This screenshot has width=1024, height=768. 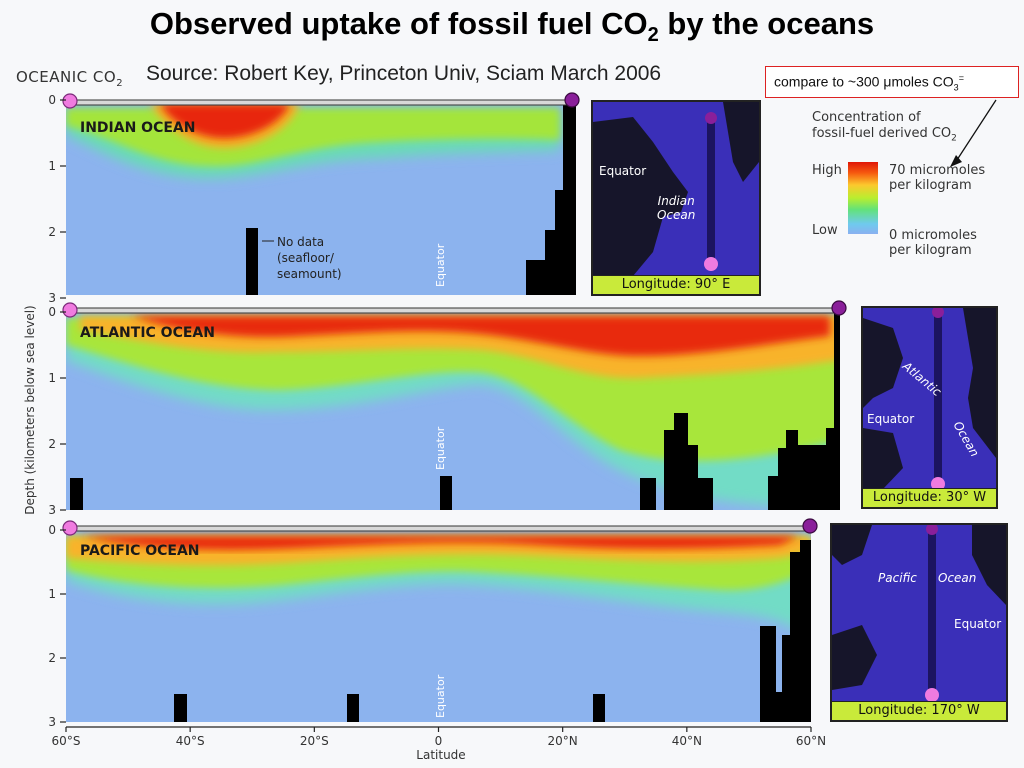 What do you see at coordinates (225, 121) in the screenshot?
I see `indian-red-core` at bounding box center [225, 121].